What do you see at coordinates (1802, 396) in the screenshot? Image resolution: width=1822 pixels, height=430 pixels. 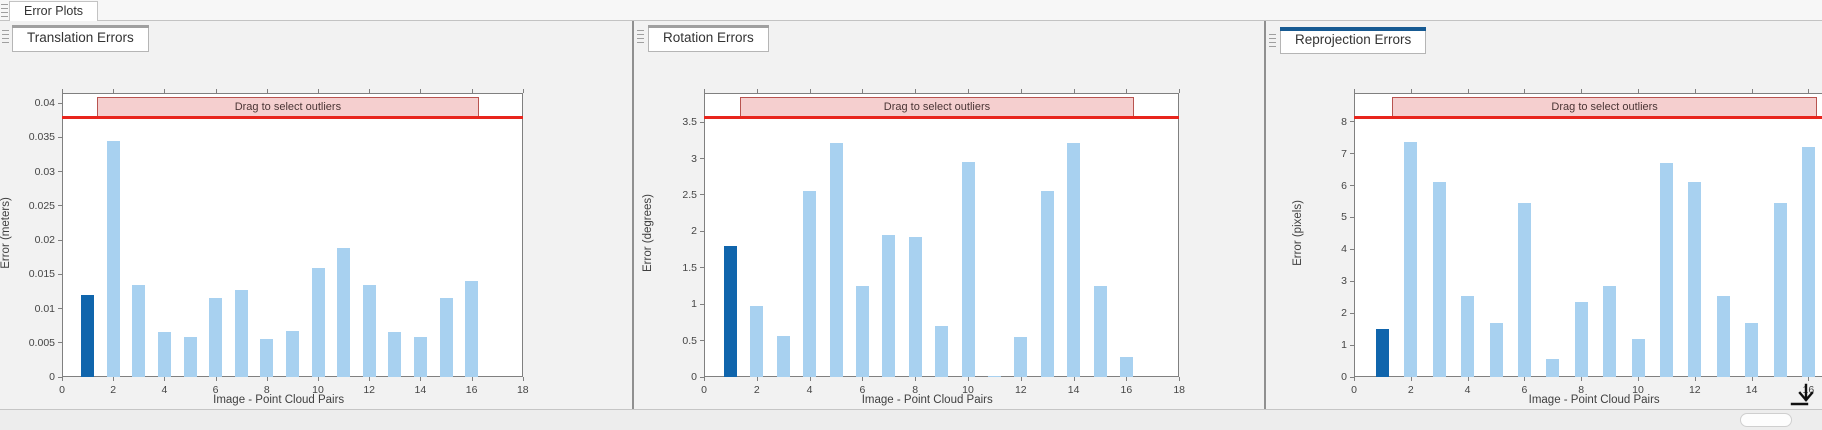 I see `dock-arrow-icon` at bounding box center [1802, 396].